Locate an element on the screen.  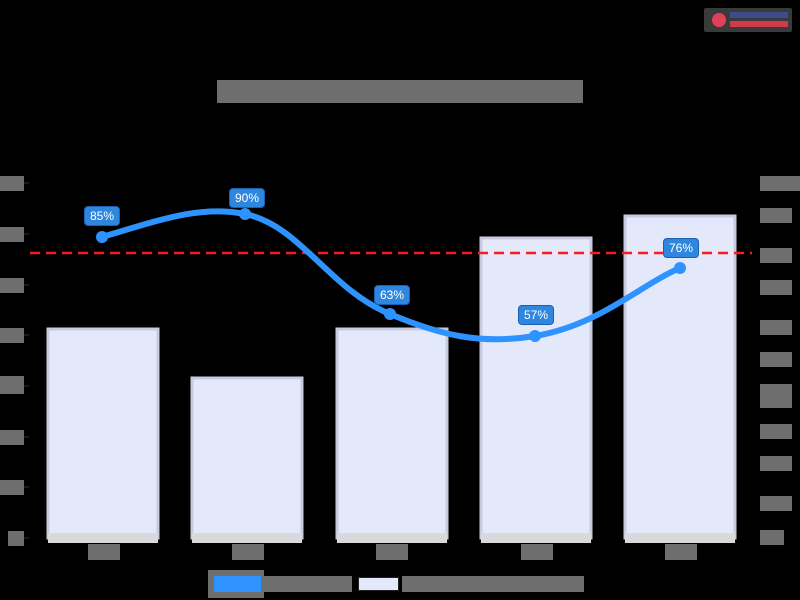
left-axis is located at coordinates (26, 360).